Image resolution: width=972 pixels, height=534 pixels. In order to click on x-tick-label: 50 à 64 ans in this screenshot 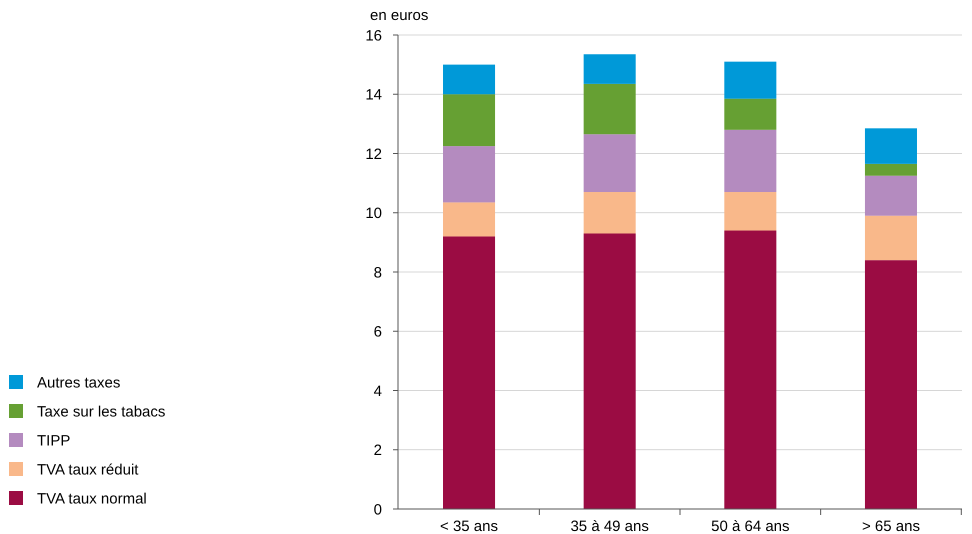, I will do `click(750, 526)`.